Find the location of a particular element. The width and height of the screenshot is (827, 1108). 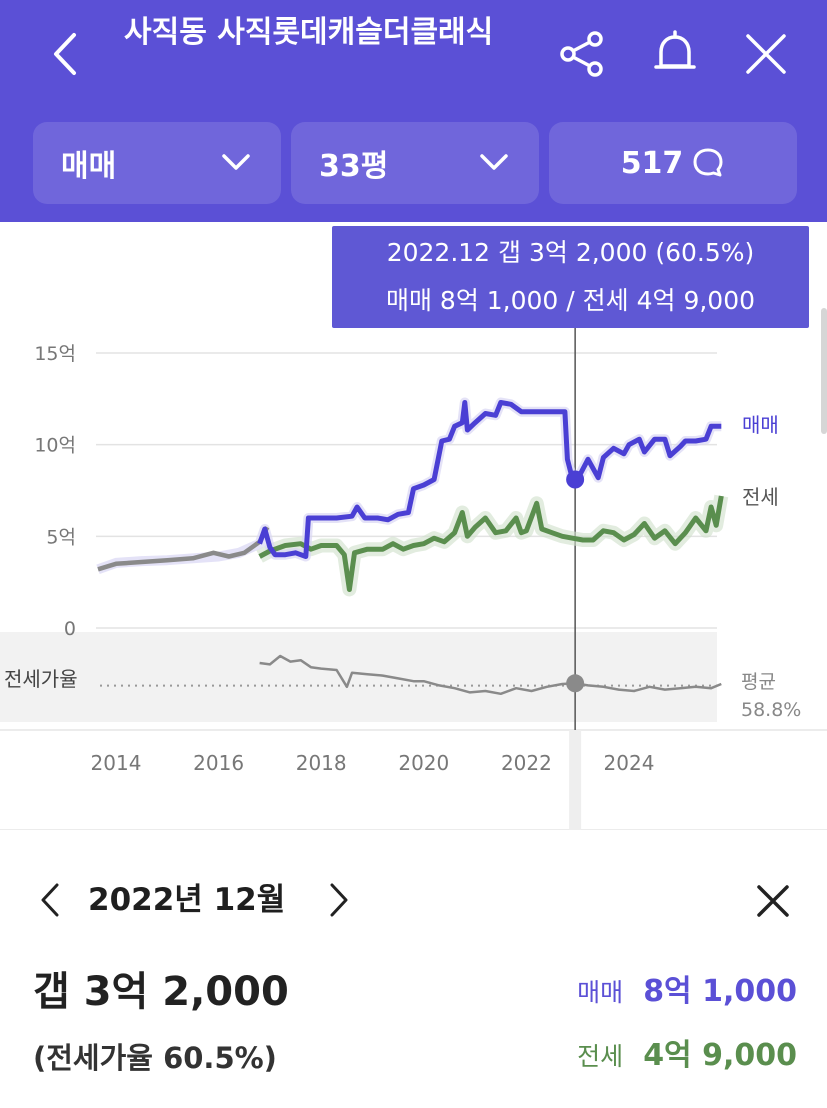

size-label: 33평 is located at coordinates (354, 166).